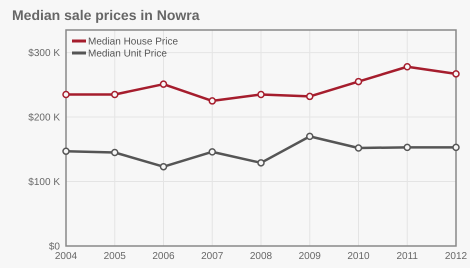 Image resolution: width=470 pixels, height=268 pixels. What do you see at coordinates (66, 256) in the screenshot?
I see `x-tick-label: 2004` at bounding box center [66, 256].